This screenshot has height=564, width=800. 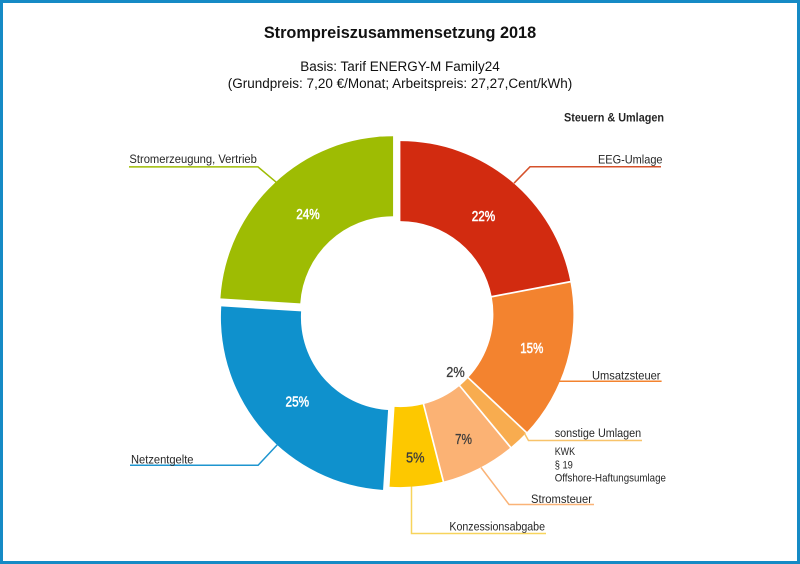 I want to click on svg-text: Konzessionsabgabe, so click(x=497, y=527).